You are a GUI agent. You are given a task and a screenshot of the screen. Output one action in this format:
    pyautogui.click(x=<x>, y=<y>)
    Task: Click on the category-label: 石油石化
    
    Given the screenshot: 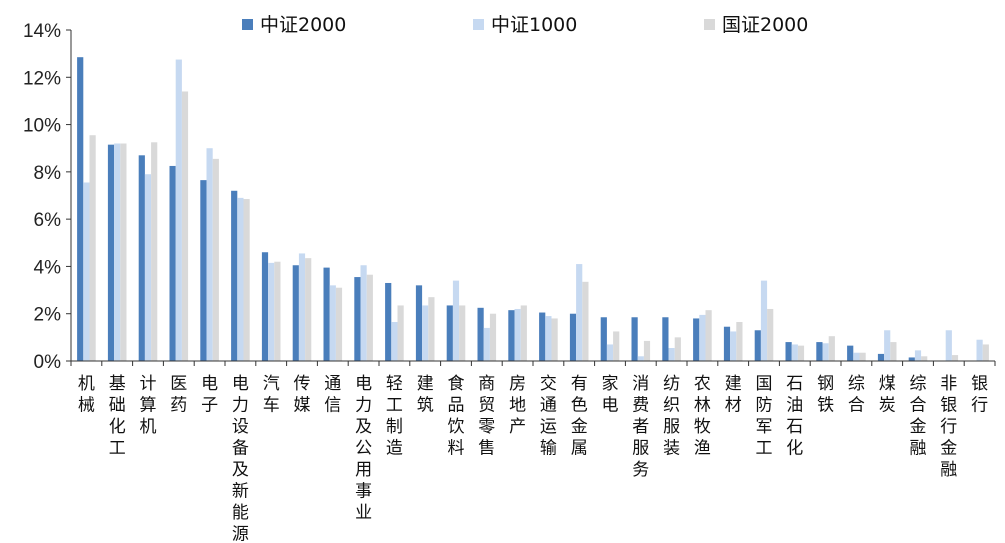 What is the action you would take?
    pyautogui.click(x=794, y=416)
    